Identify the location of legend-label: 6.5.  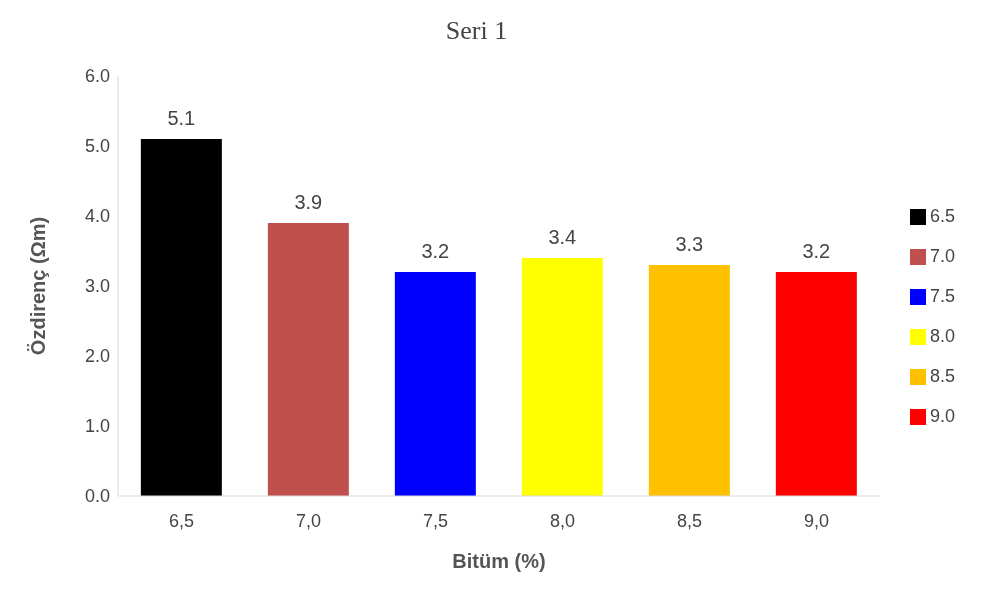
(942, 216).